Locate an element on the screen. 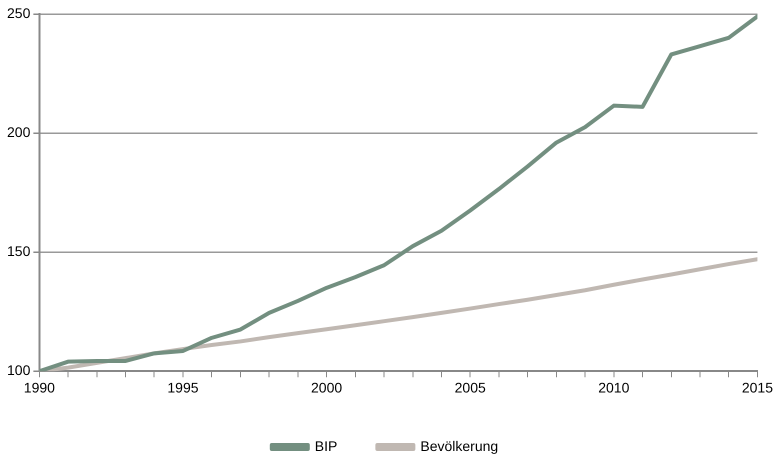 This screenshot has width=776, height=464. x-tick-label: 1990 is located at coordinates (40, 387).